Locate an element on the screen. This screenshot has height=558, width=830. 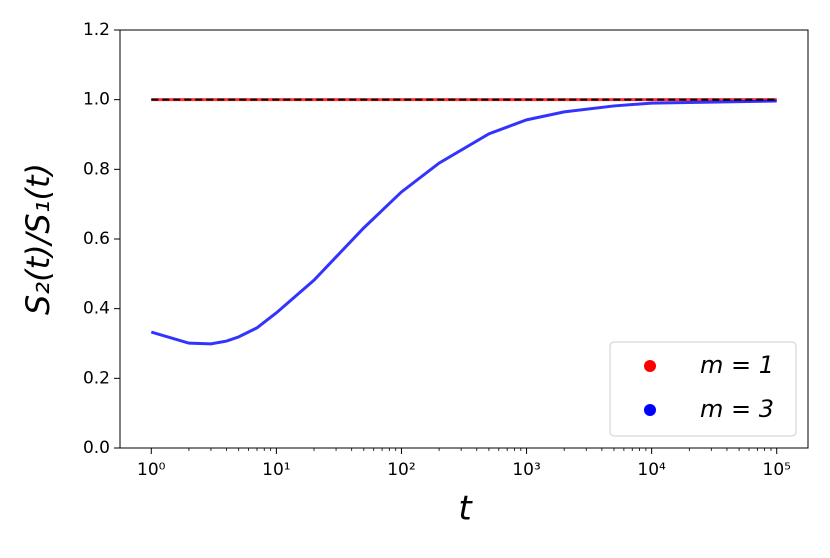
x-axis-label: t is located at coordinates (465, 509).